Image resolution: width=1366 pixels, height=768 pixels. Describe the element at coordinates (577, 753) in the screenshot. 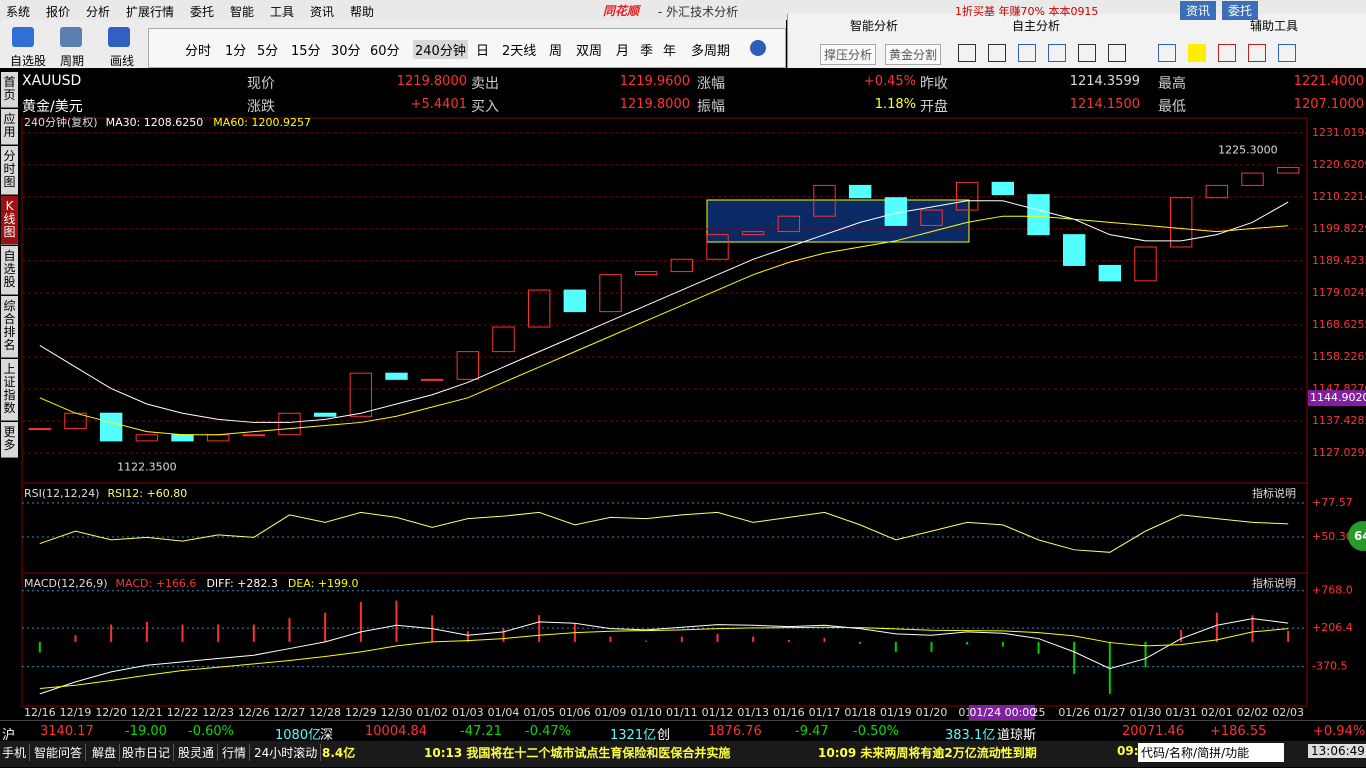

I see `news: 10:13 我国将在十二个城市试点生育保险和医保合并实施` at that location.